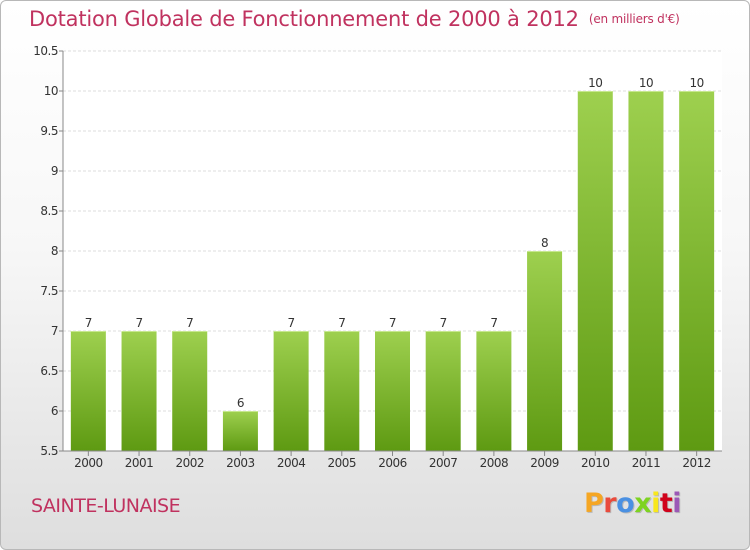  Describe the element at coordinates (240, 431) in the screenshot. I see `bar-2003` at that location.